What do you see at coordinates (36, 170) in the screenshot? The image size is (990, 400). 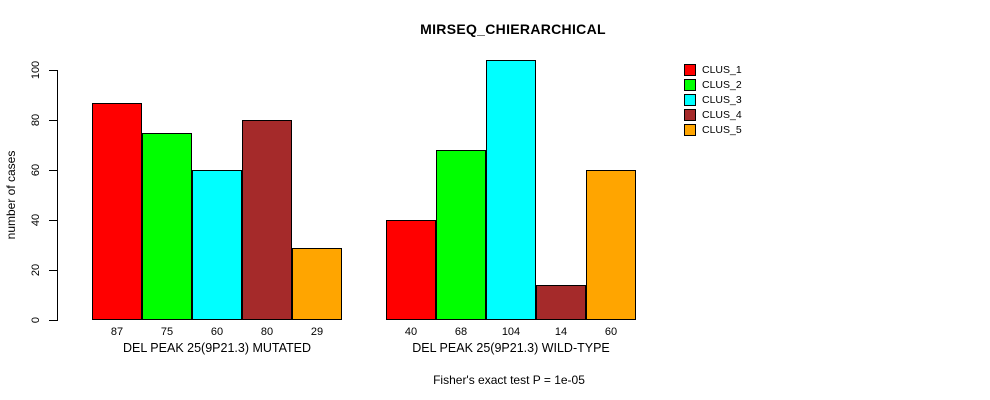 I see `y-tick-label: 60` at bounding box center [36, 170].